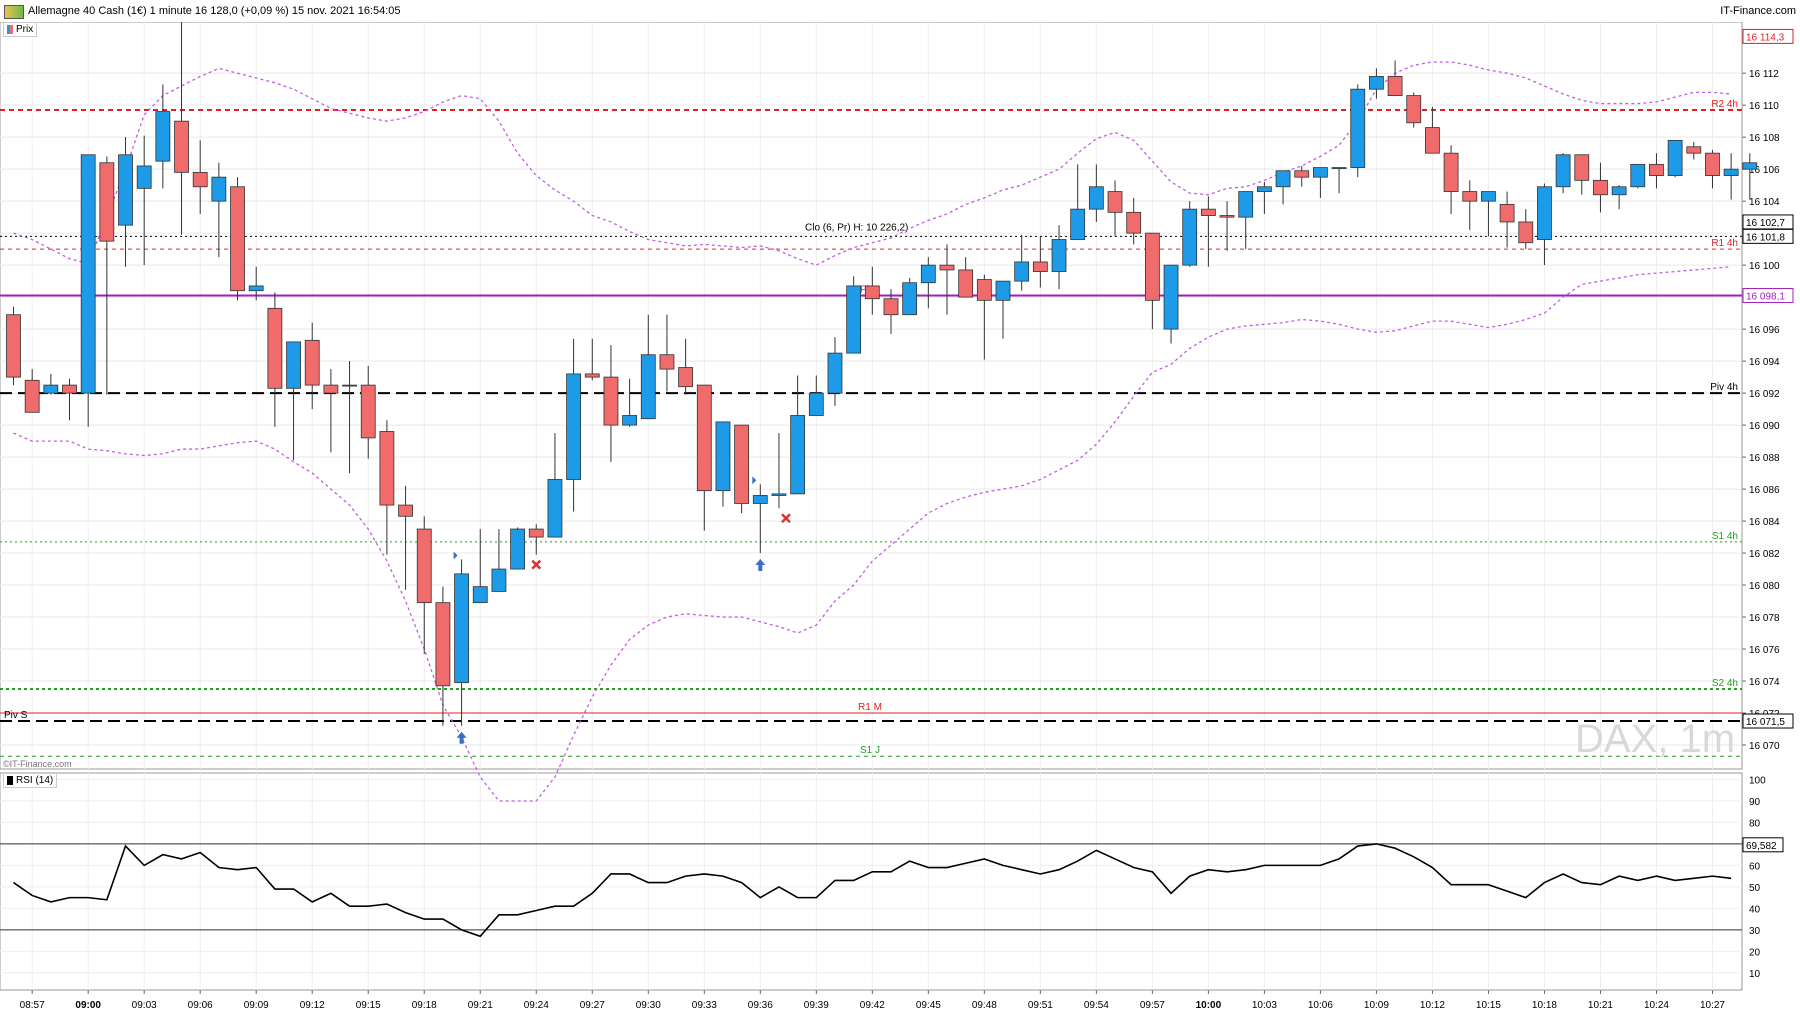 This screenshot has width=1800, height=1013. I want to click on rsi-legend: RSI (14), so click(30, 780).